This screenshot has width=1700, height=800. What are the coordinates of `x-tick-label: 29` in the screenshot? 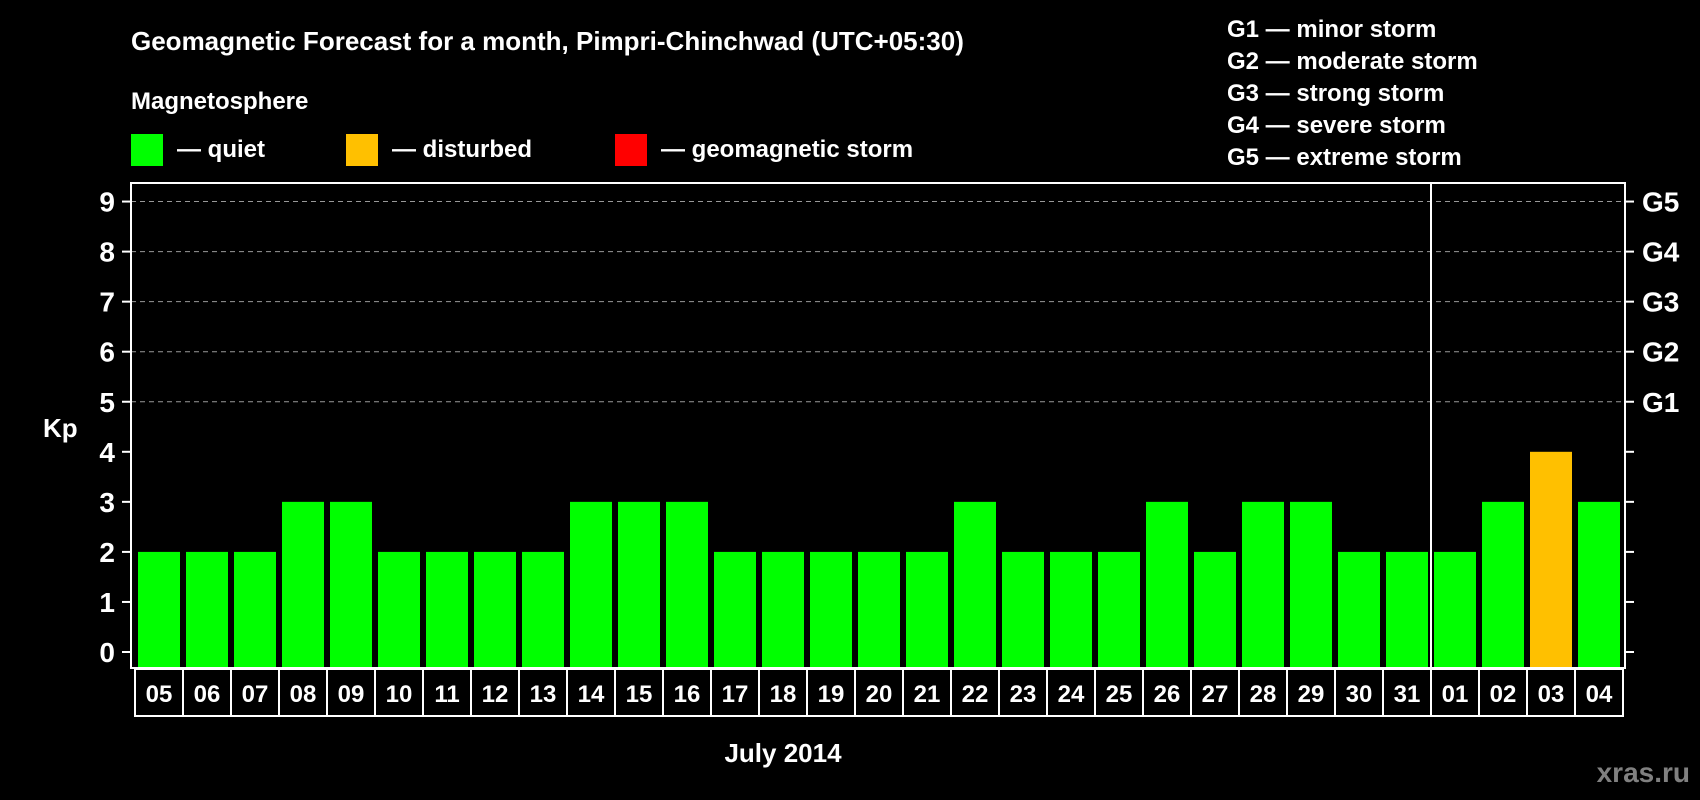 It's located at (1311, 694).